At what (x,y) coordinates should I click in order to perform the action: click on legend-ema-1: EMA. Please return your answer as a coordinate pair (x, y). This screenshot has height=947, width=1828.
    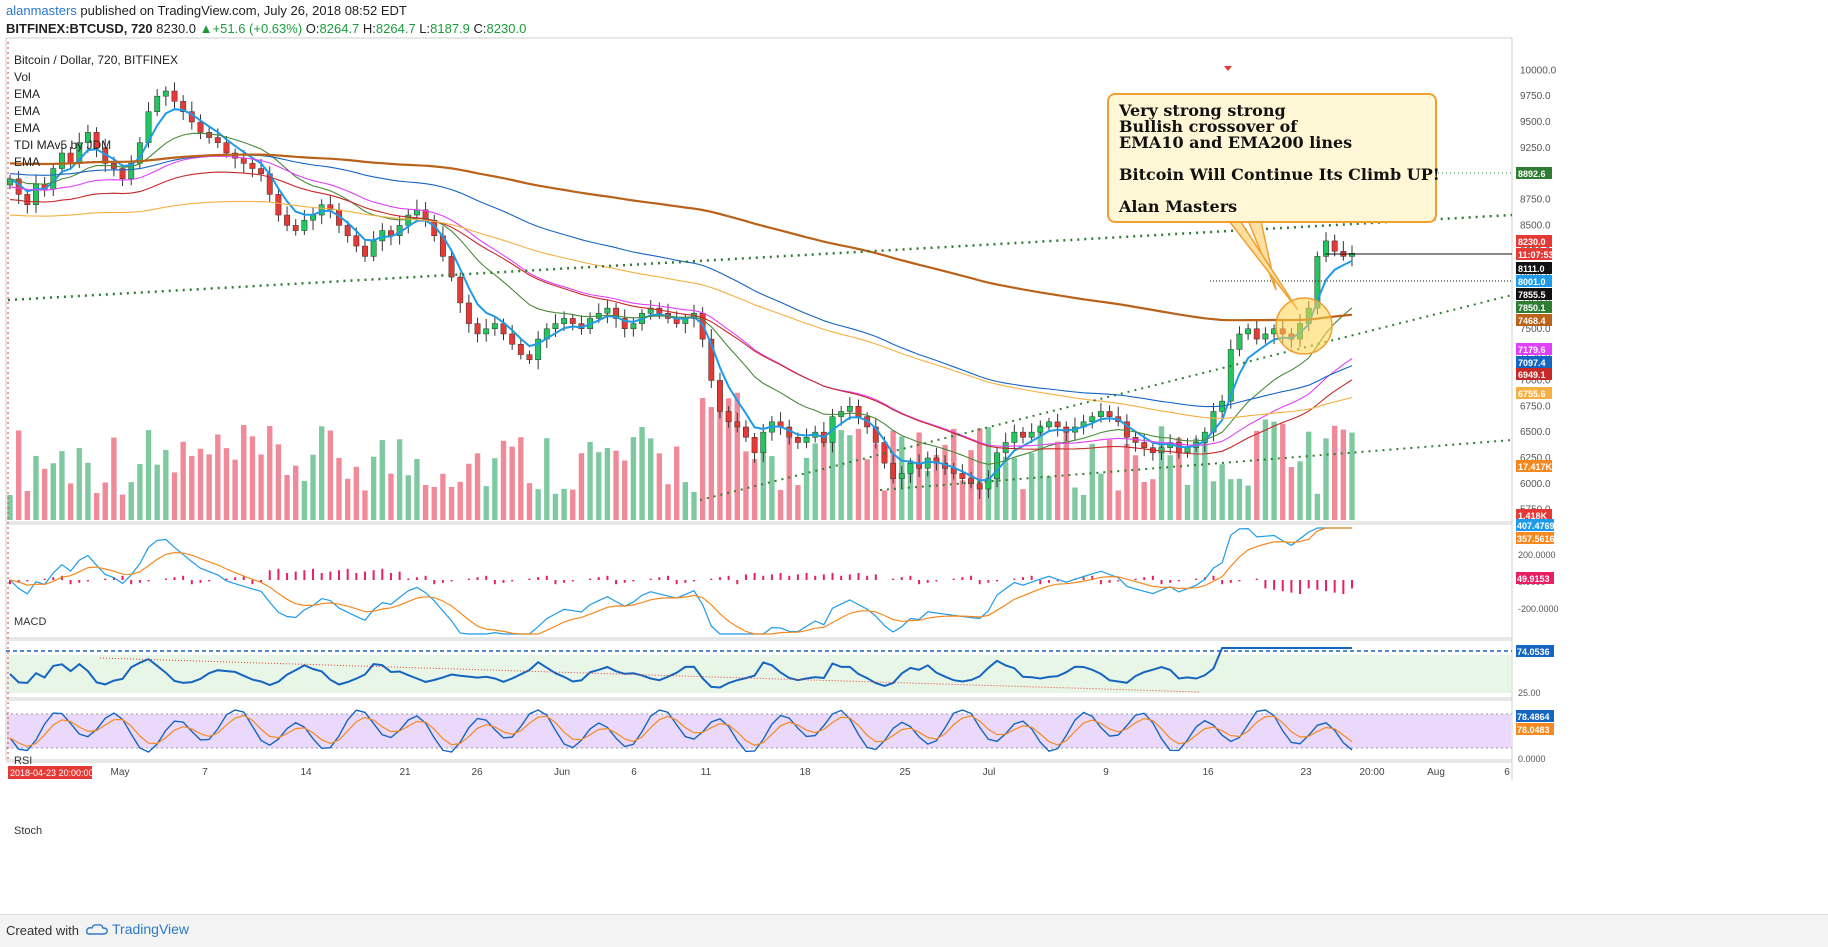
    Looking at the image, I should click on (27, 94).